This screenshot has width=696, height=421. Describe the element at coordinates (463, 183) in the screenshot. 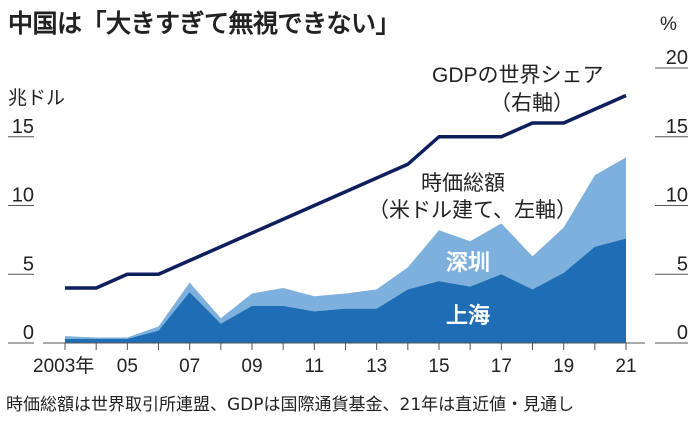

I see `market-cap-label: 時価総額` at that location.